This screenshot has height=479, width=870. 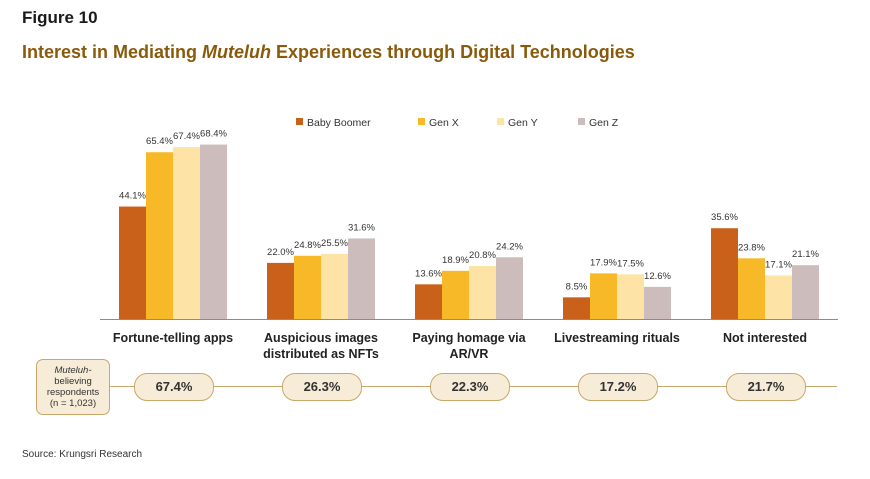 What do you see at coordinates (186, 136) in the screenshot?
I see `bar-value-label: 67.4%` at bounding box center [186, 136].